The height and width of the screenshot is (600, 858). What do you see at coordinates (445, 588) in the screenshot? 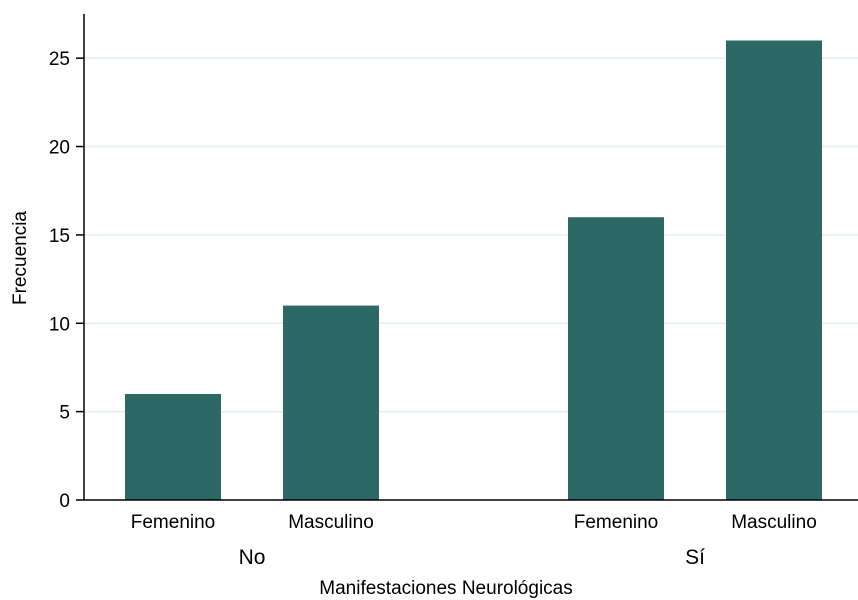
I see `x-axis-label: Manifestaciones Neurológicas` at bounding box center [445, 588].